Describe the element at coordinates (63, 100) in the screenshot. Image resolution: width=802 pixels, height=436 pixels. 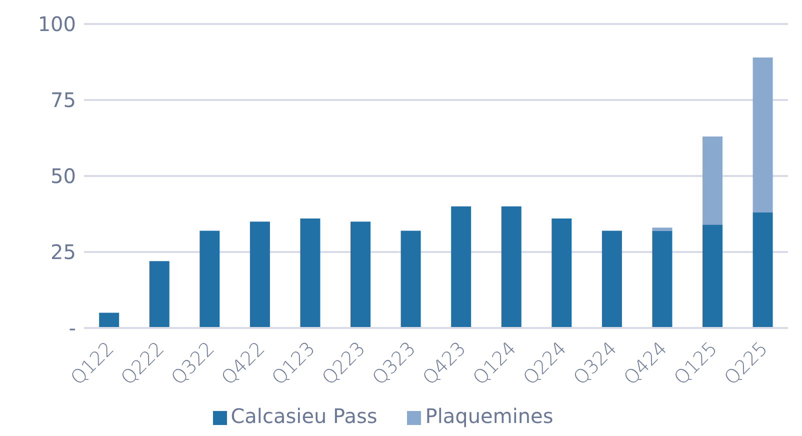
I see `y-tick-label: 75` at that location.